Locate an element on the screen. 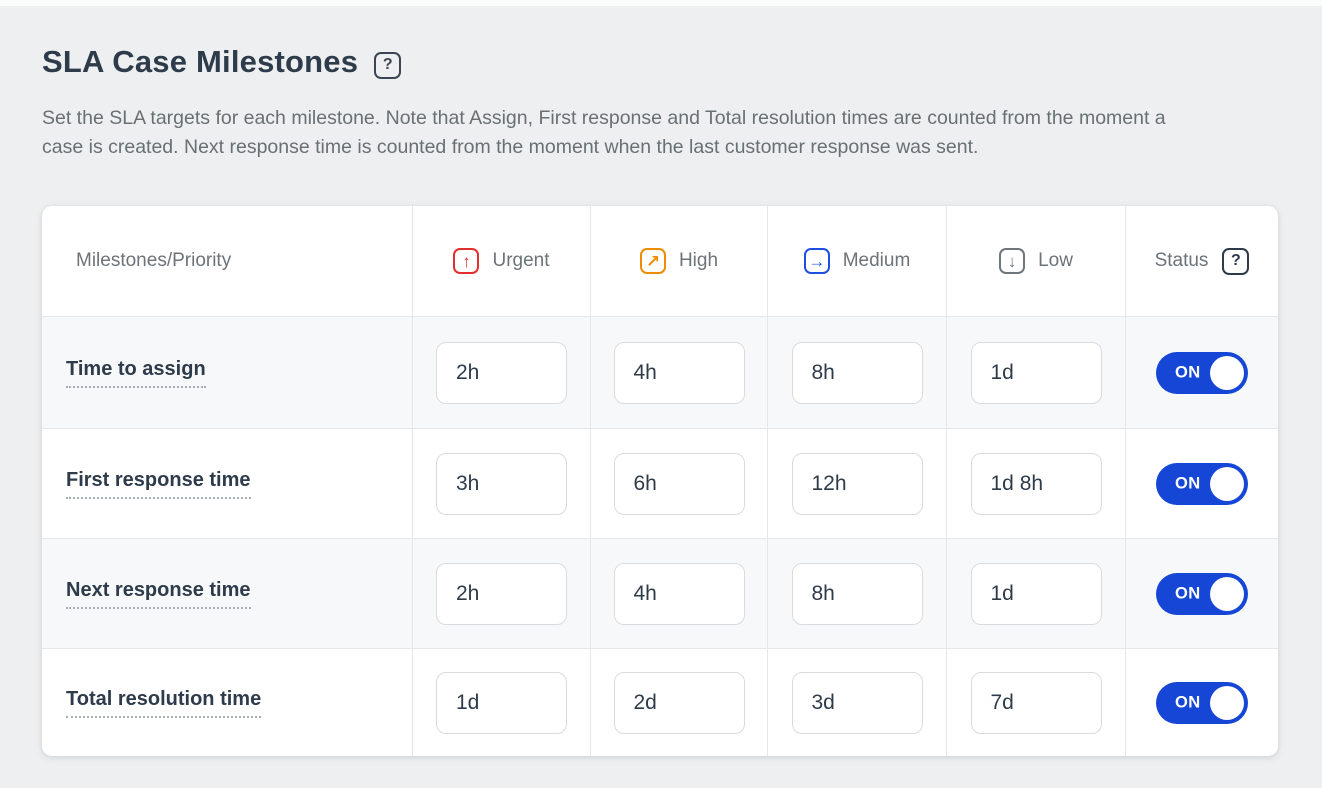 The width and height of the screenshot is (1322, 788). time-input-total-resolution-low is located at coordinates (1036, 702).